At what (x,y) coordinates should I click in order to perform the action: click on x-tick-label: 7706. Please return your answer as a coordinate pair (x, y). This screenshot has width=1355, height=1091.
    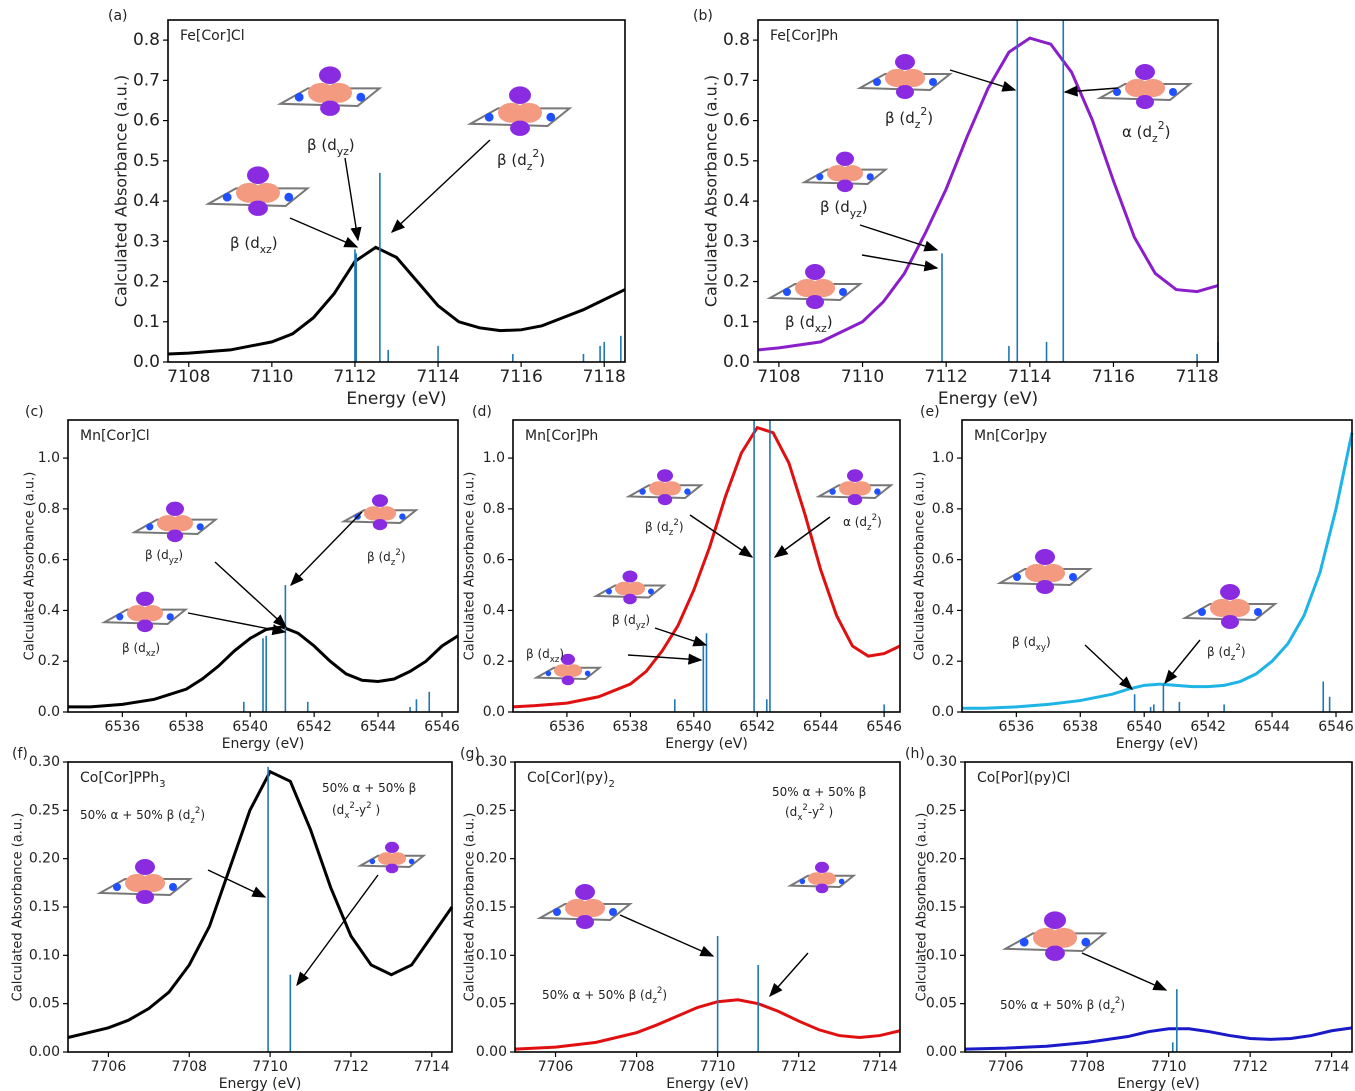
    Looking at the image, I should click on (556, 1067).